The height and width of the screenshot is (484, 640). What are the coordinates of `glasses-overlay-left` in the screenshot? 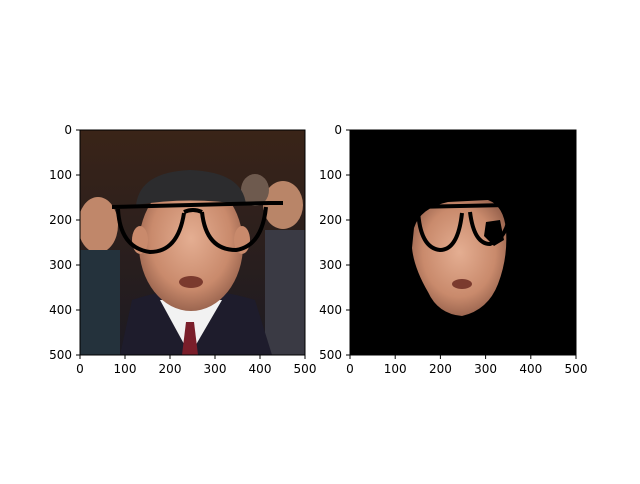 It's located at (197, 228).